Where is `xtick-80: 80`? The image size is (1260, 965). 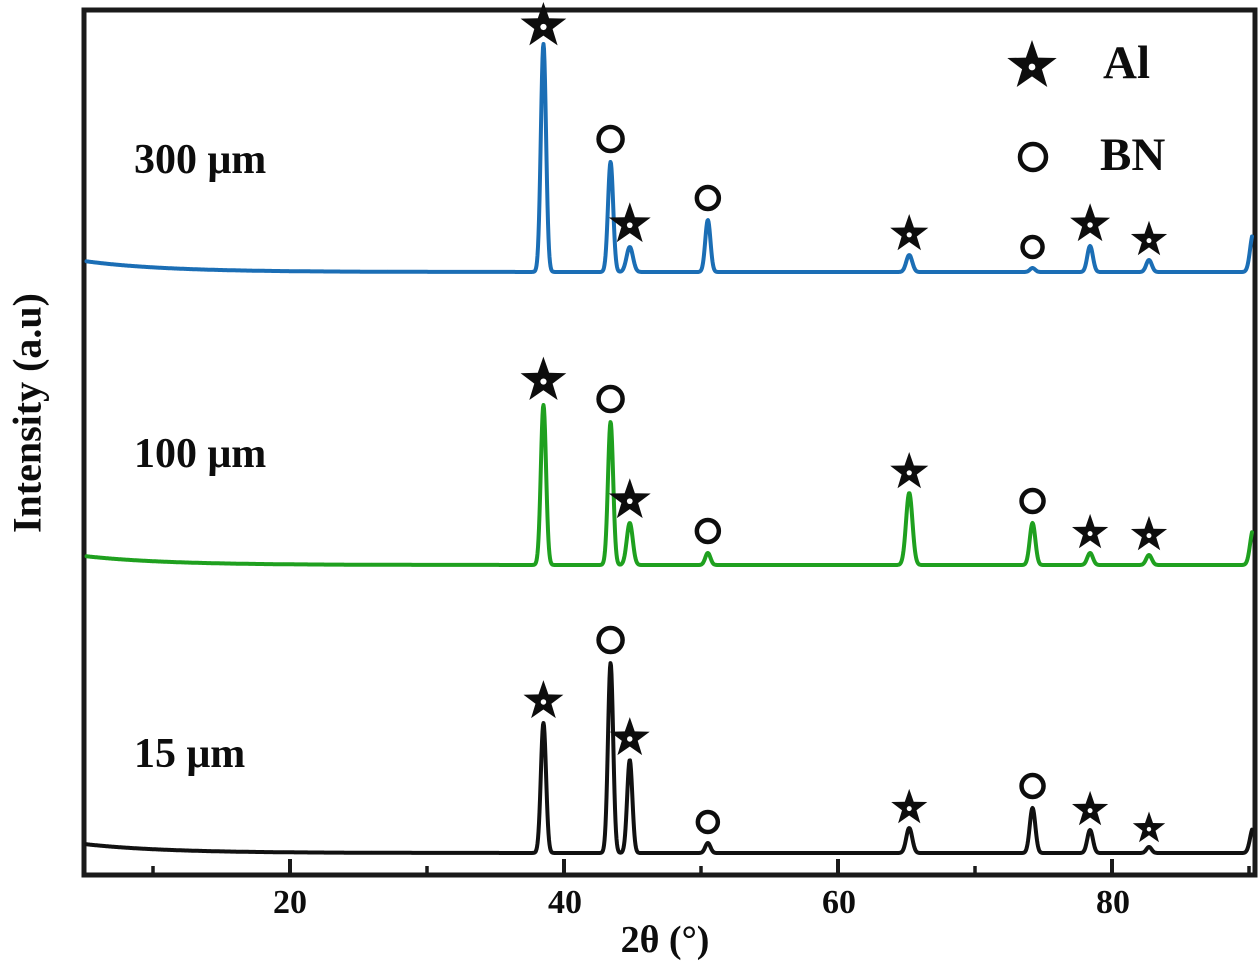 xtick-80: 80 is located at coordinates (1113, 902).